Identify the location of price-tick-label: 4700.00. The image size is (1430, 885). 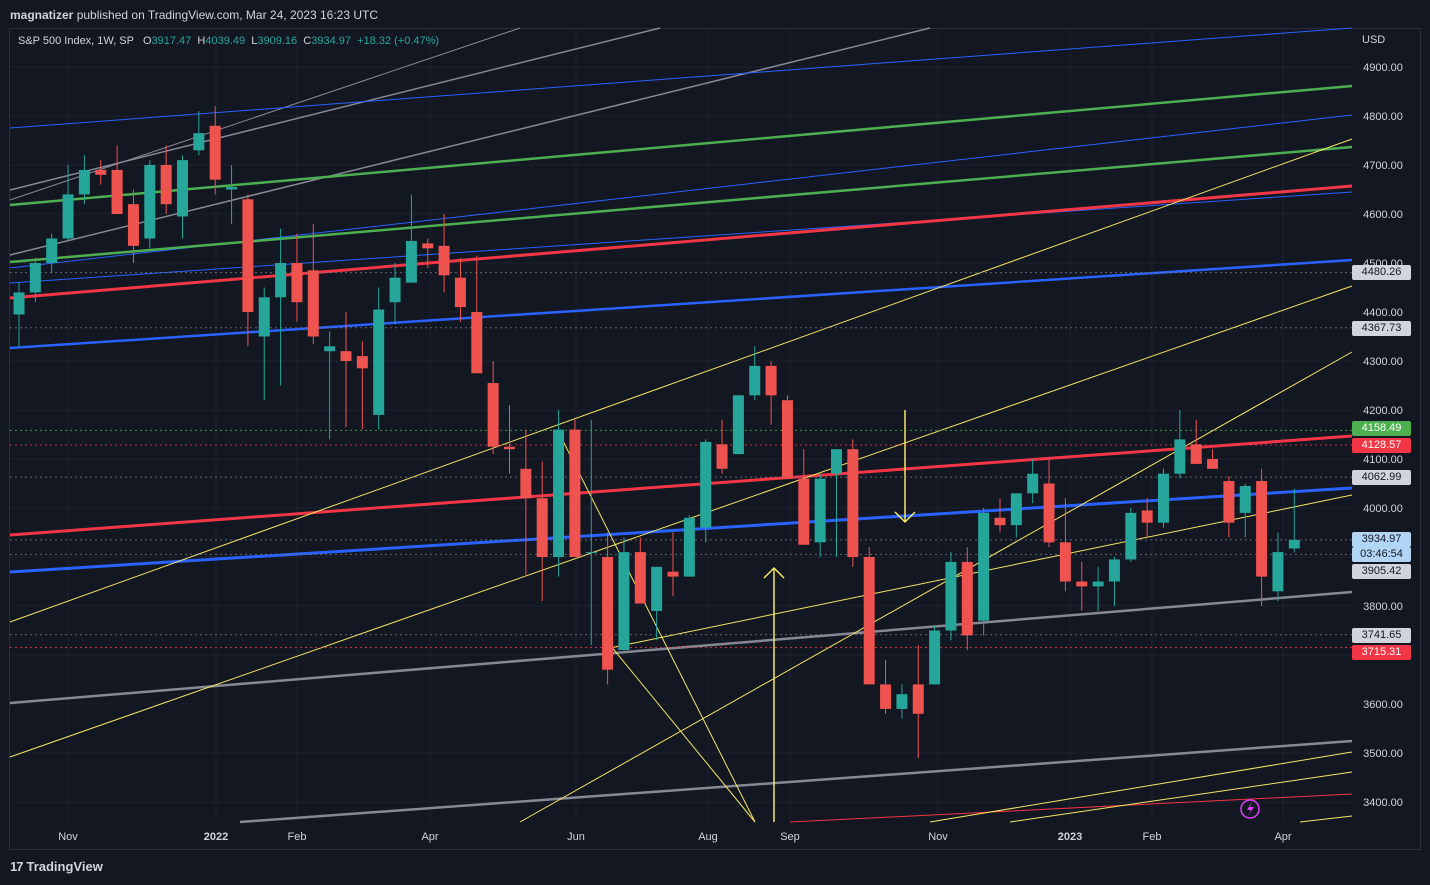
(1383, 166).